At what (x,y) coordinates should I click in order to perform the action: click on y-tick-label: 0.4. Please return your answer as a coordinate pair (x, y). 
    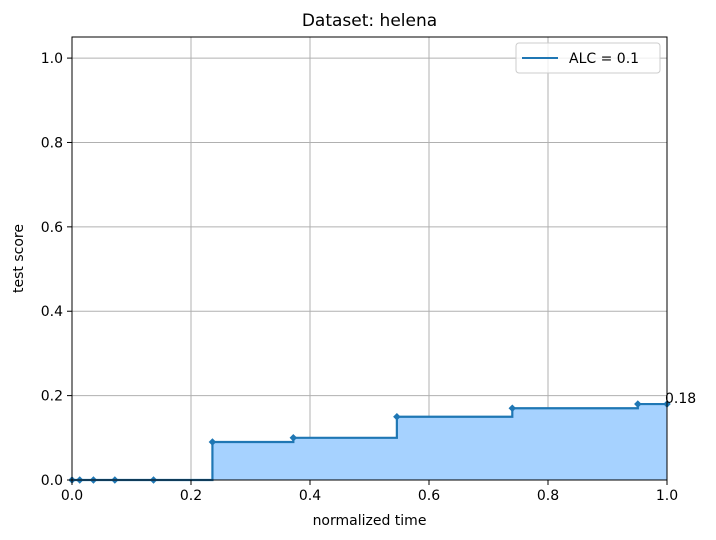
    Looking at the image, I should click on (52, 312).